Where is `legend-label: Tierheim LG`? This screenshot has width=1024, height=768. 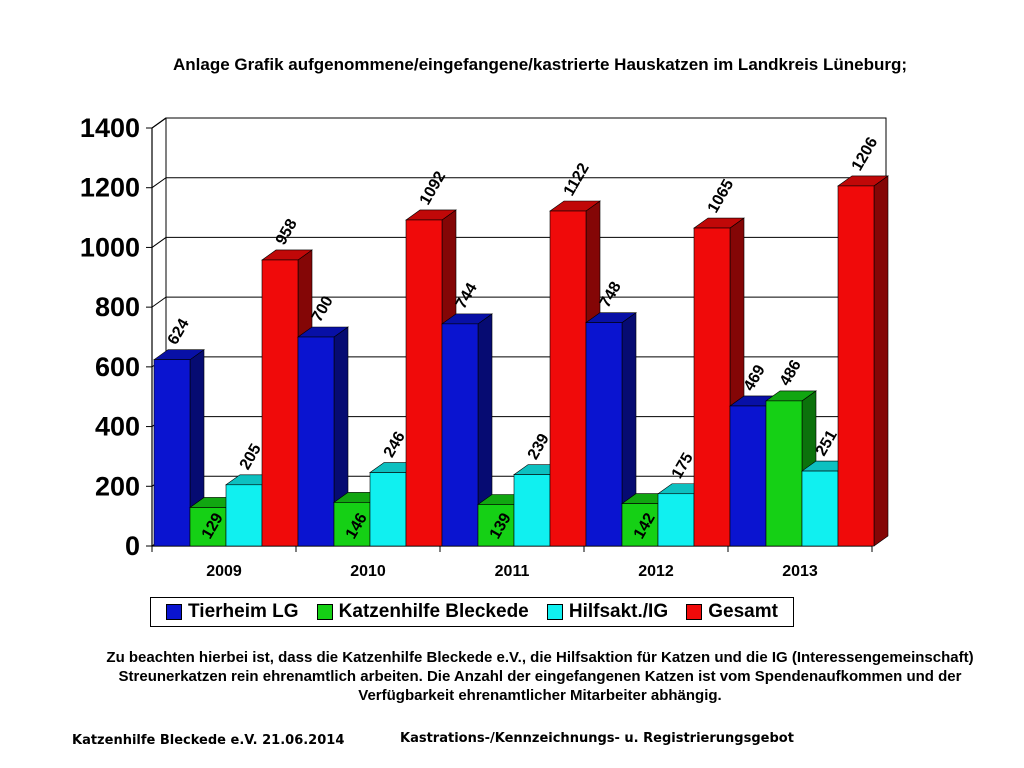 legend-label: Tierheim LG is located at coordinates (243, 611).